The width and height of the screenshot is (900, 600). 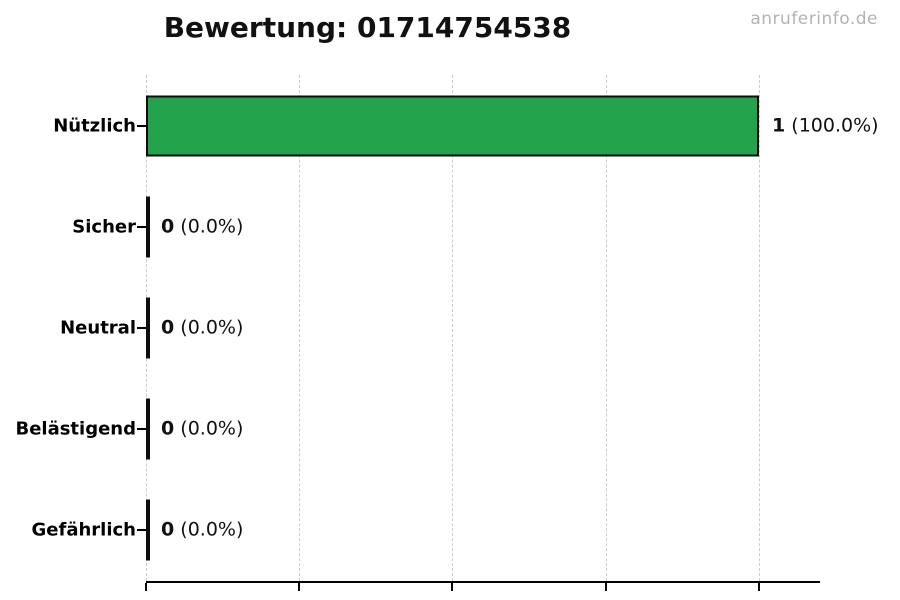 I want to click on watermark: anruferinfo.de, so click(x=814, y=19).